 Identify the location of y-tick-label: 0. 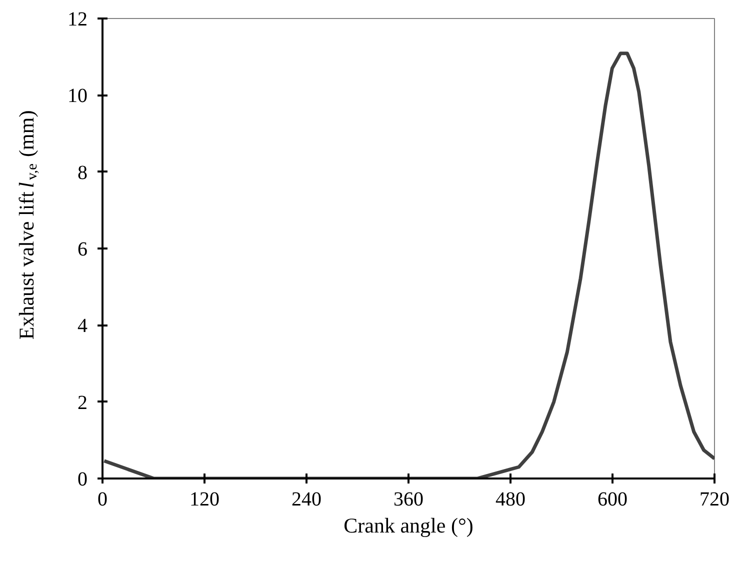
(83, 479).